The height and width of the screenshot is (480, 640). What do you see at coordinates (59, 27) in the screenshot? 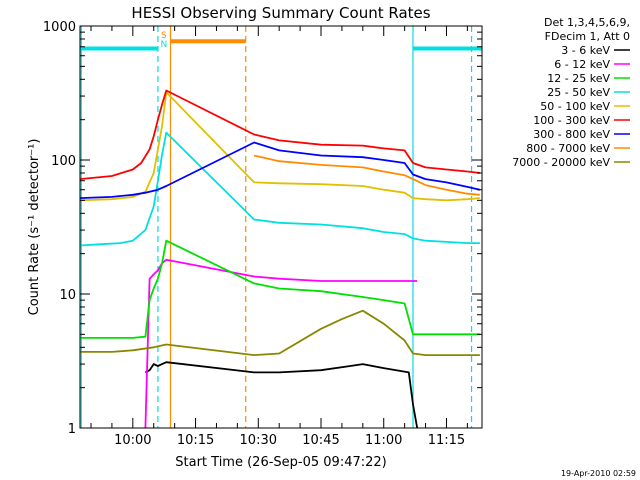
I see `y-tick-label: 1000` at bounding box center [59, 27].